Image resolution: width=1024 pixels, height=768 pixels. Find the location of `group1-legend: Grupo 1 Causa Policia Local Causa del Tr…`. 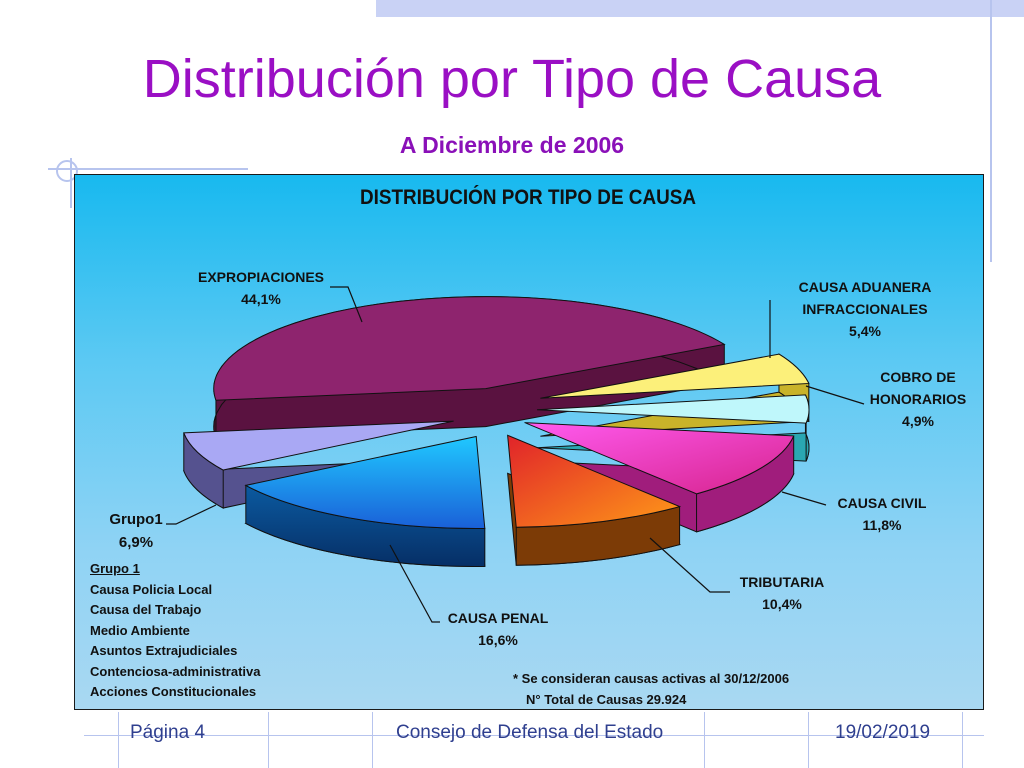

group1-legend: Grupo 1 Causa Policia Local Causa del Tr… is located at coordinates (175, 631).